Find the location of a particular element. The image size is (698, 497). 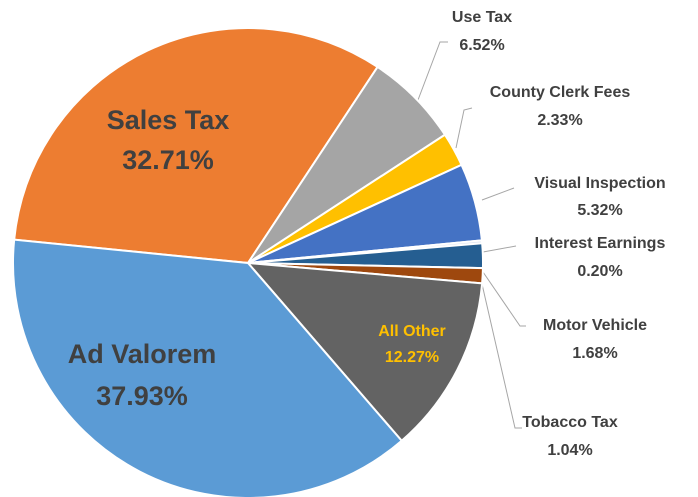

slice-label: All Other is located at coordinates (412, 331).